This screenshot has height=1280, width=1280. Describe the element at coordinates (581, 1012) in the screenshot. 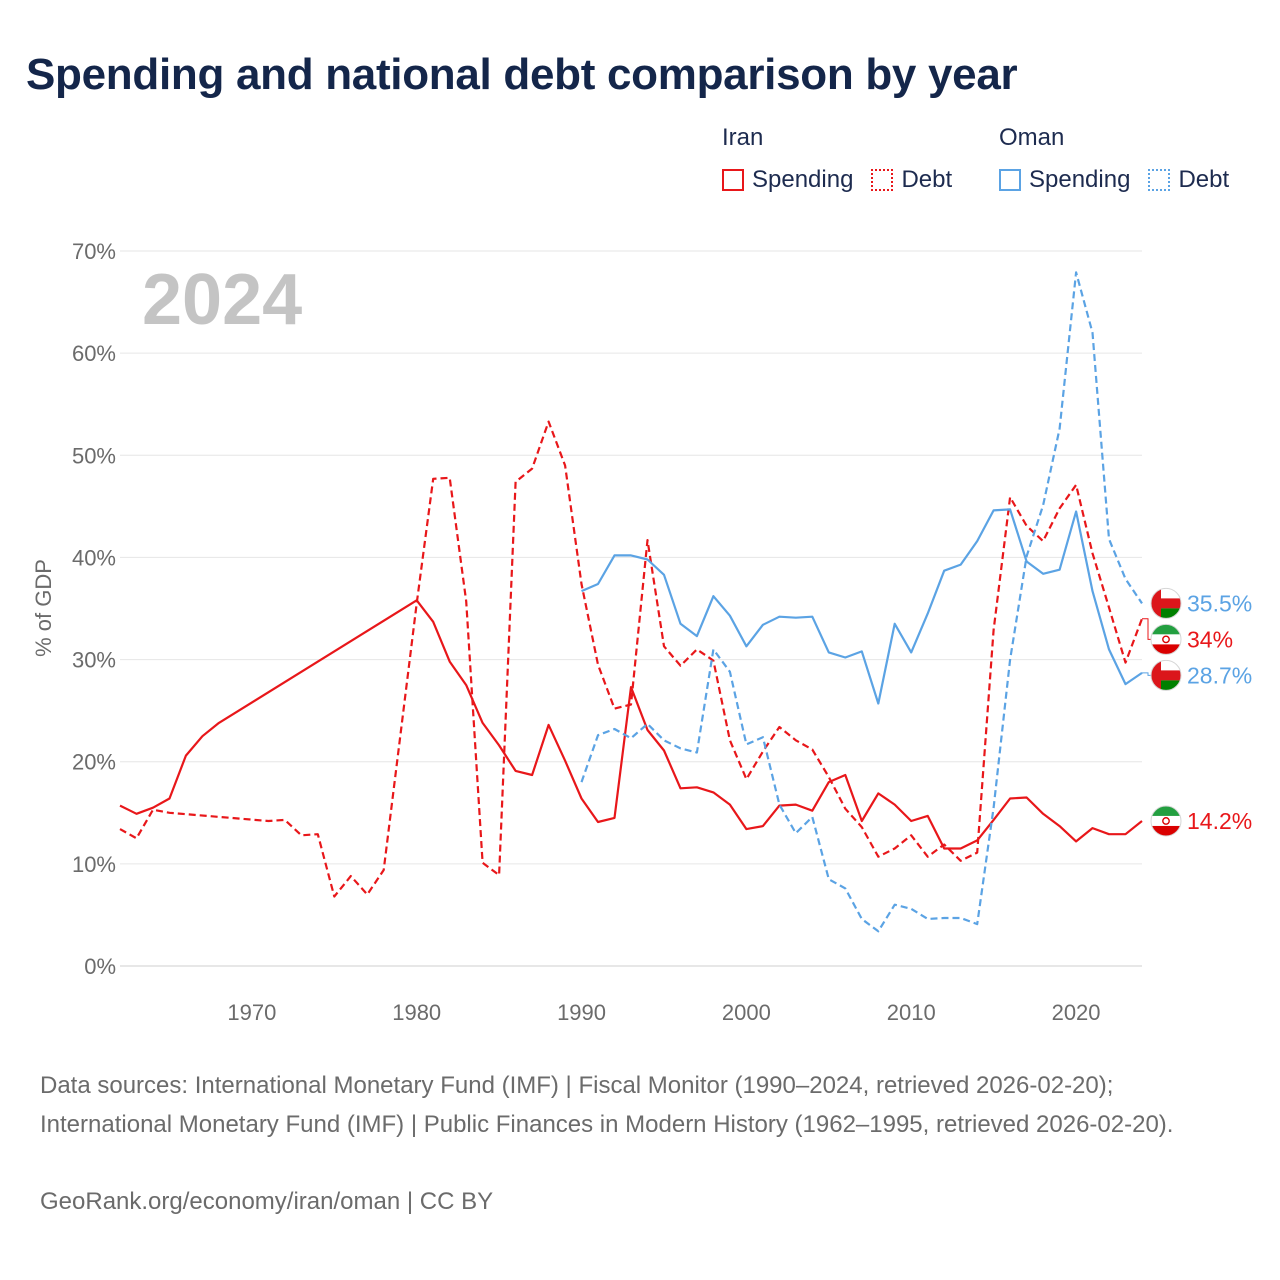

I see `x-tick-label: 1990` at that location.